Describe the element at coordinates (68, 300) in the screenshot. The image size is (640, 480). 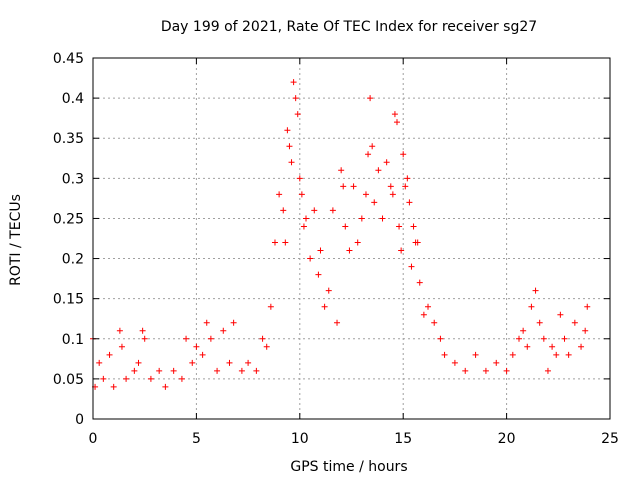
I see `y-tick-label: 0.15` at that location.